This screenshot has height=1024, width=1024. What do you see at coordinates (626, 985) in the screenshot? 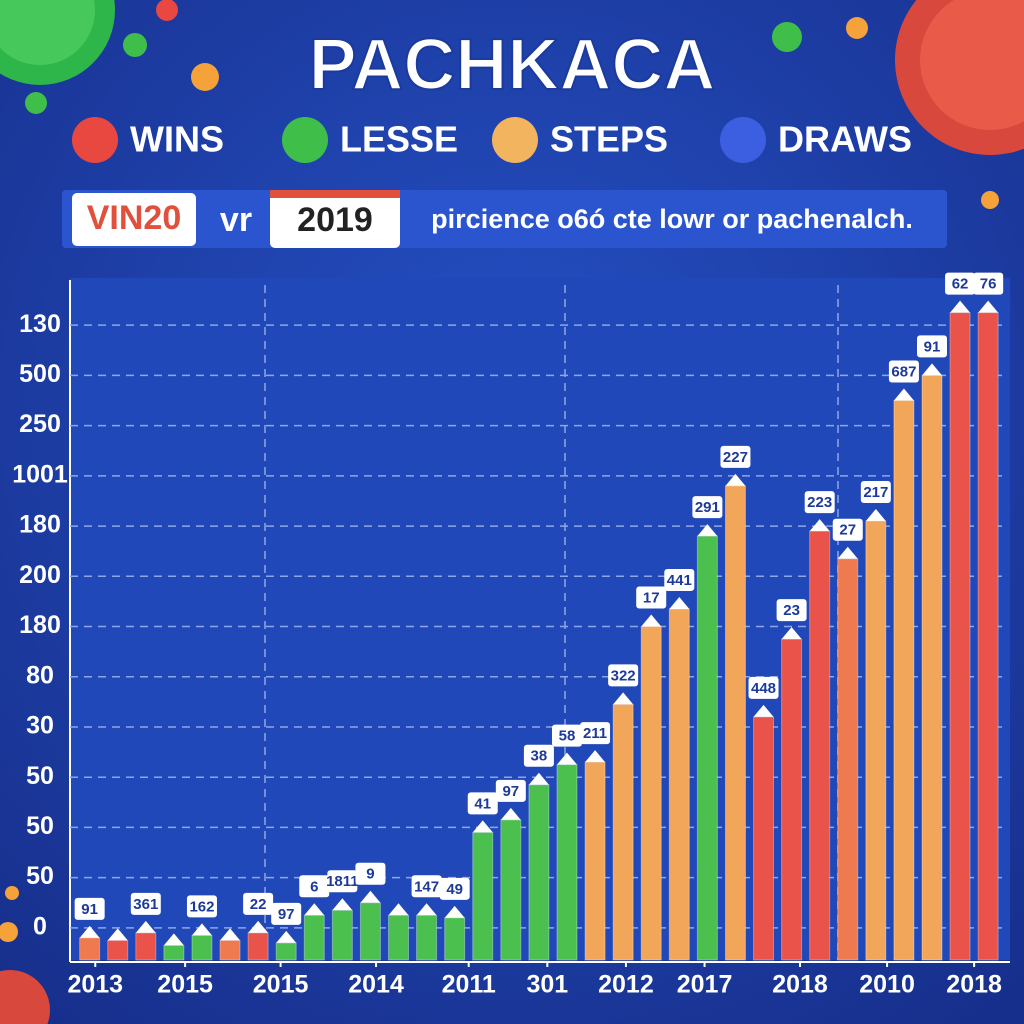
I see `x-tick-label: 2012` at bounding box center [626, 985].